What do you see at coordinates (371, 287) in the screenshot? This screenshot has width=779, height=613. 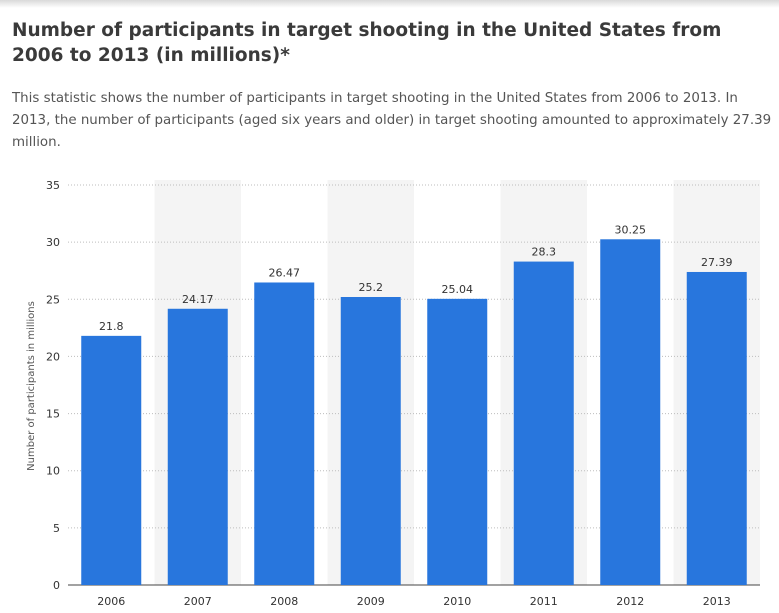 I see `data-label: 25.2` at bounding box center [371, 287].